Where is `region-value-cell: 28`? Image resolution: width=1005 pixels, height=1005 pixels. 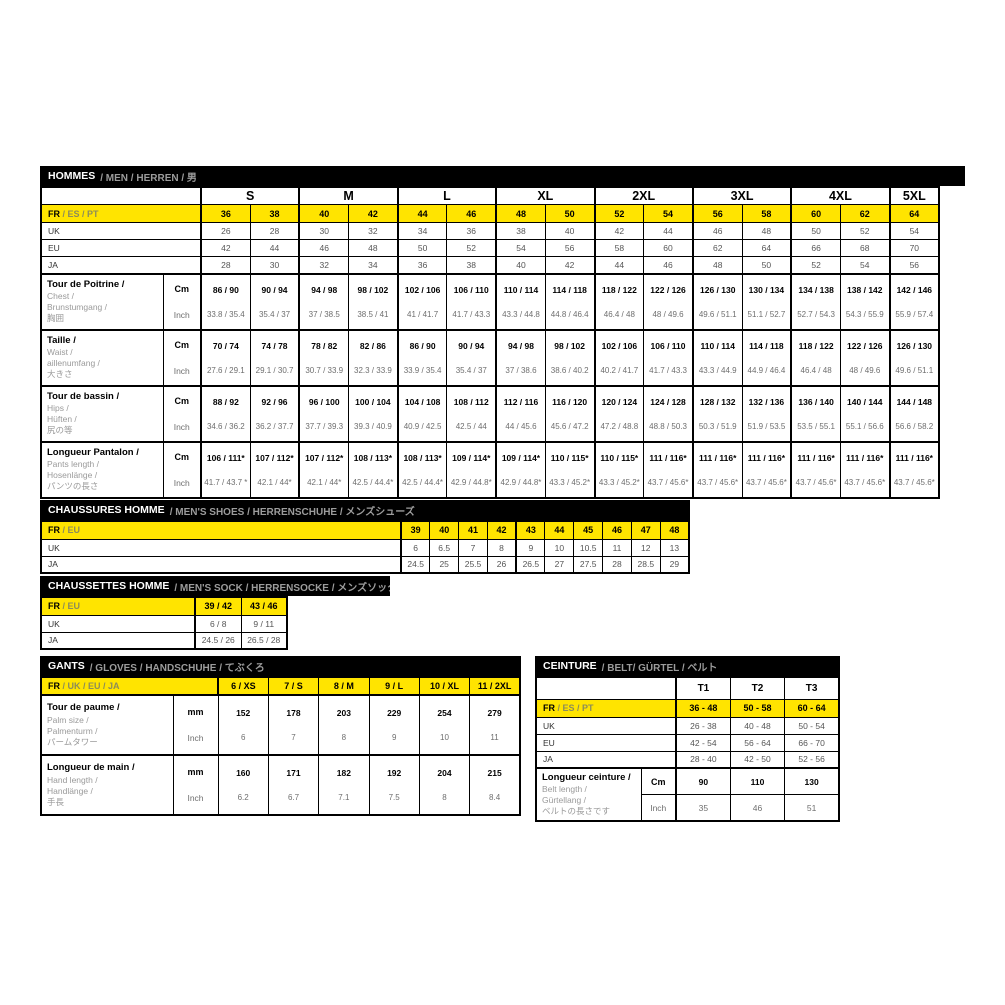 region-value-cell: 28 is located at coordinates (617, 564).